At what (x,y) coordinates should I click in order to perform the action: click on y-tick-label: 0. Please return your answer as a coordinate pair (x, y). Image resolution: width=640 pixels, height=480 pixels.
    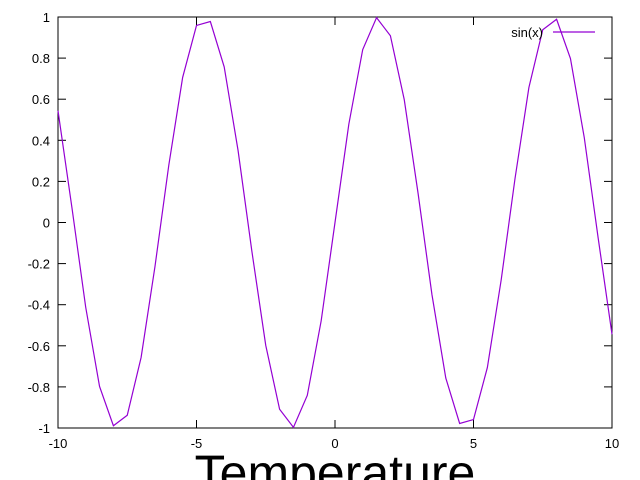
    Looking at the image, I should click on (46, 223).